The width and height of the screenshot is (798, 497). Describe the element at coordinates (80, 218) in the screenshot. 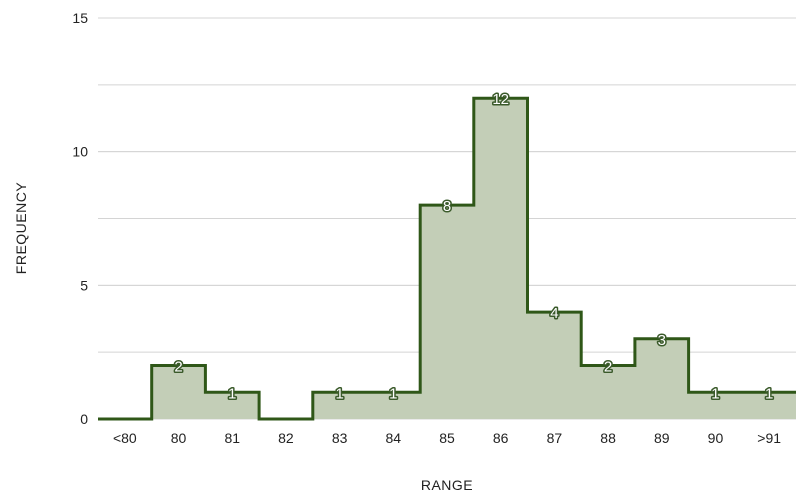

I see `y-axis-ticks: 0 5 10 15` at that location.